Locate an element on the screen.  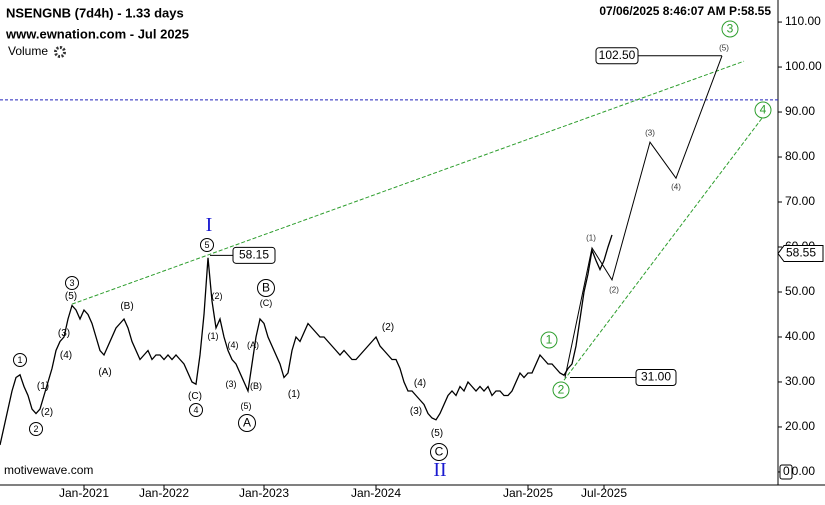
x-tick-label: Jul-2025 is located at coordinates (604, 493).